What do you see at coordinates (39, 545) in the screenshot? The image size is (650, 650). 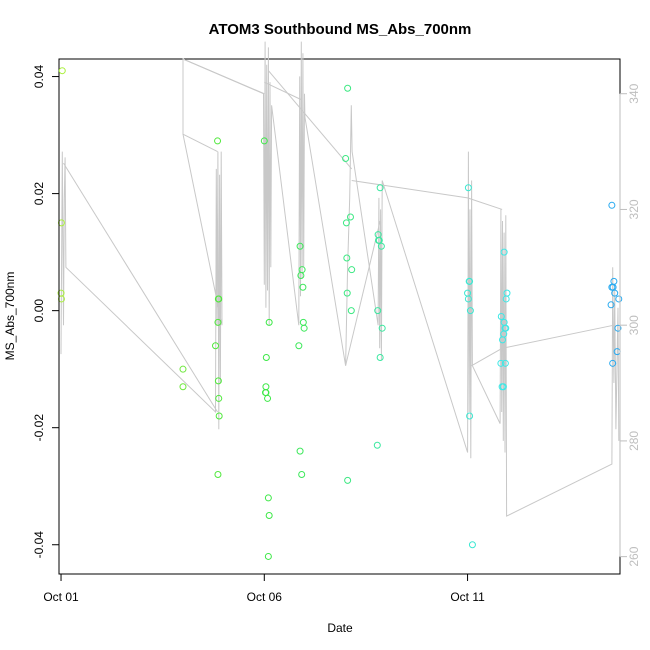 I see `y-tick-label: -0.04` at bounding box center [39, 545].